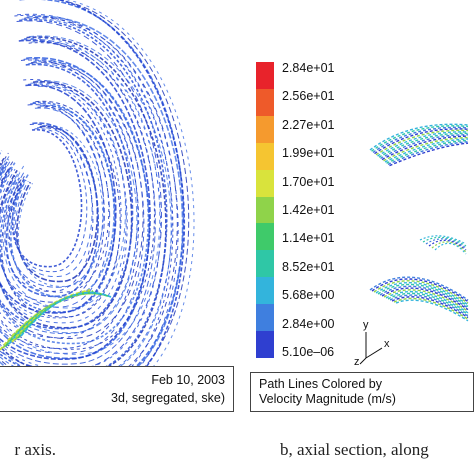 The image size is (474, 474). I want to click on colorbar-label: 5.10e–06, so click(308, 352).